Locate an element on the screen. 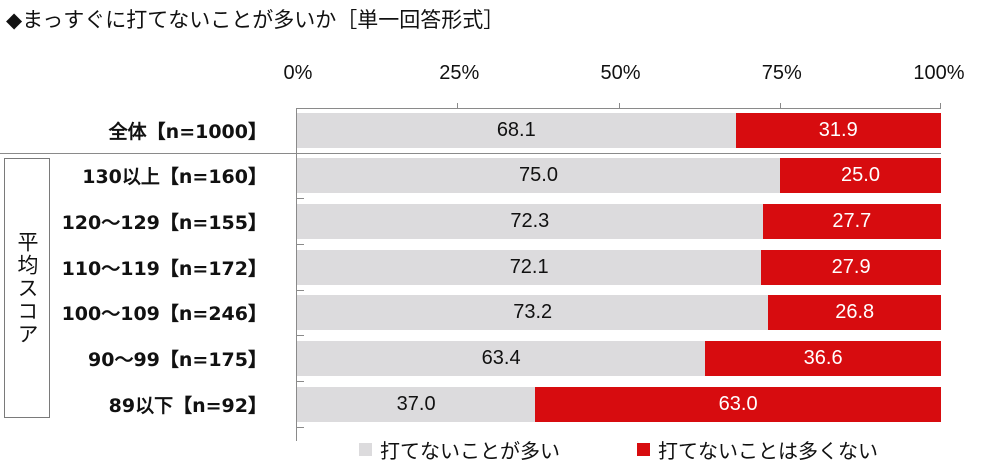  legend-item-not-often: 打てないことは多くない is located at coordinates (757, 449).